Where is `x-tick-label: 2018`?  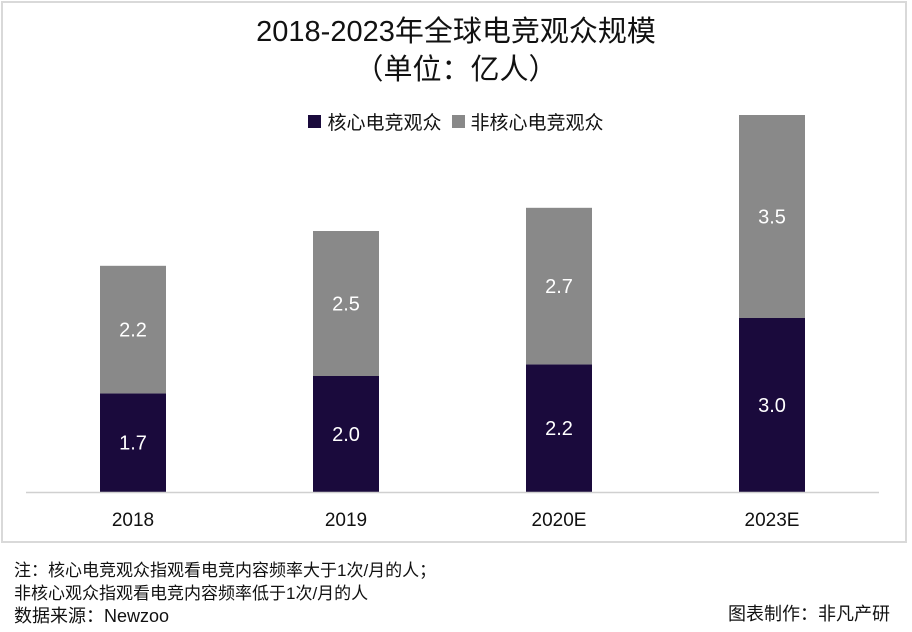
x-tick-label: 2018 is located at coordinates (133, 520).